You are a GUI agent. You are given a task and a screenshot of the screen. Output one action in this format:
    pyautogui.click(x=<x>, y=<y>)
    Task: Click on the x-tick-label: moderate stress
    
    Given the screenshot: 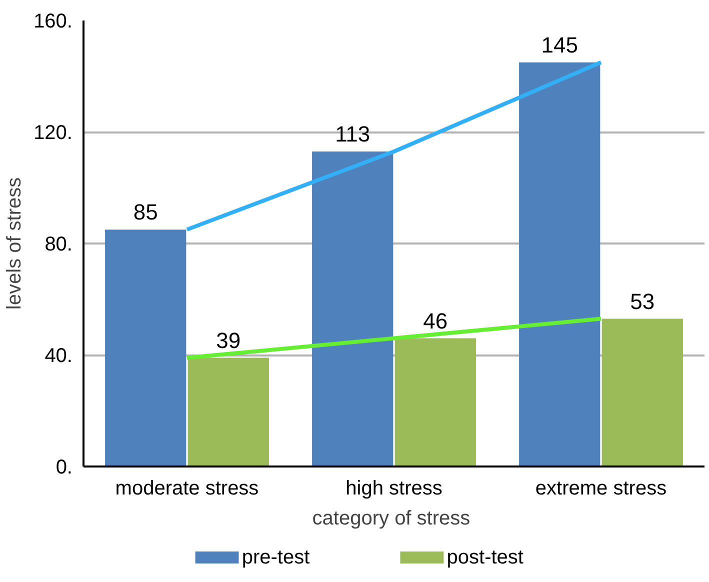 What is the action you would take?
    pyautogui.click(x=187, y=489)
    